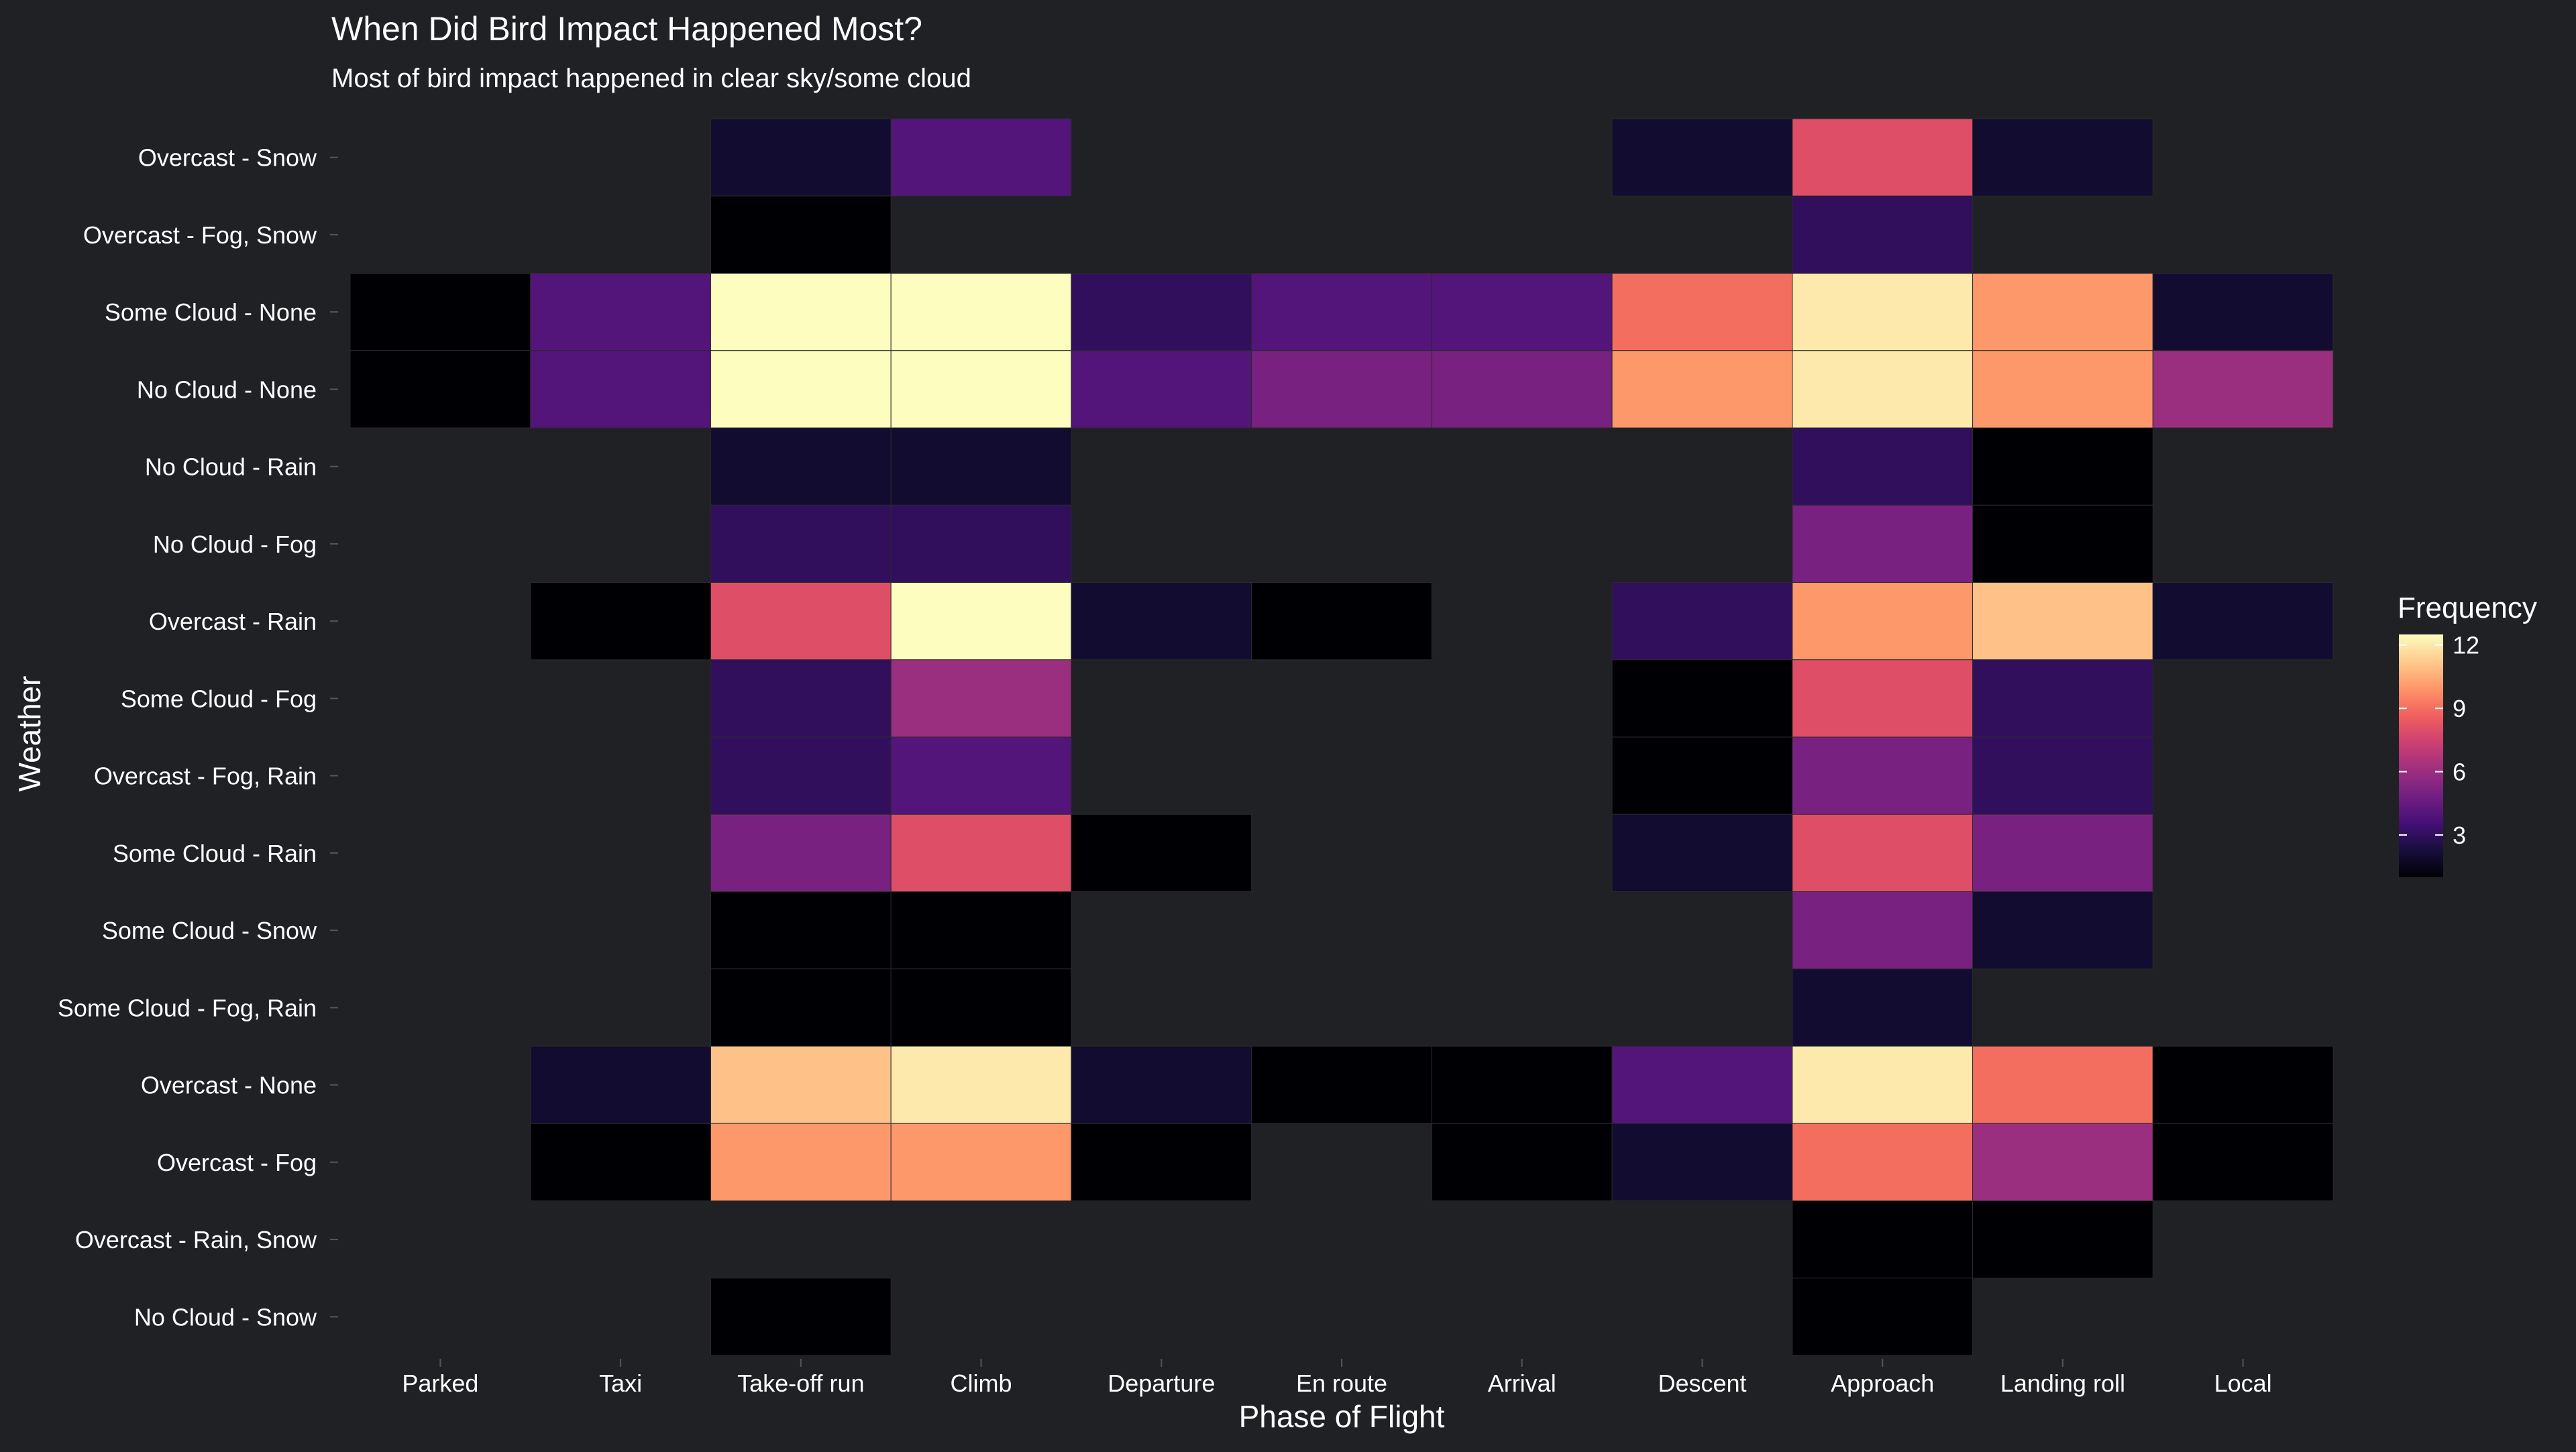 This screenshot has width=2576, height=1452. I want to click on heatmap-cell-some-cloud-none-take-off-run, so click(801, 312).